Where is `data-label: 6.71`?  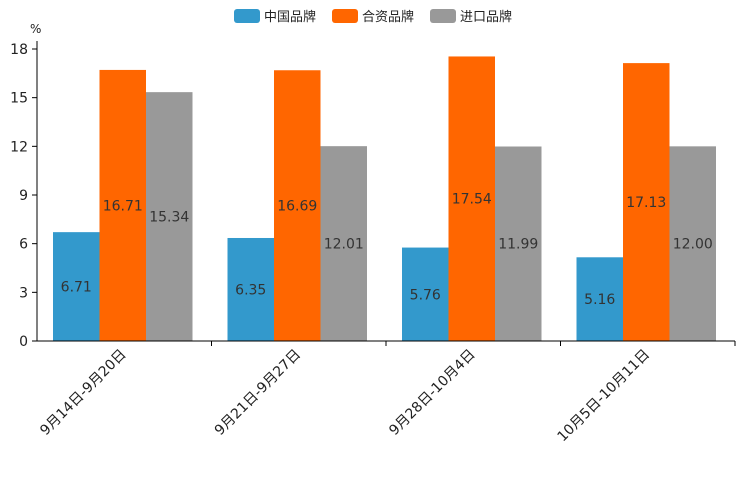 data-label: 6.71 is located at coordinates (76, 288).